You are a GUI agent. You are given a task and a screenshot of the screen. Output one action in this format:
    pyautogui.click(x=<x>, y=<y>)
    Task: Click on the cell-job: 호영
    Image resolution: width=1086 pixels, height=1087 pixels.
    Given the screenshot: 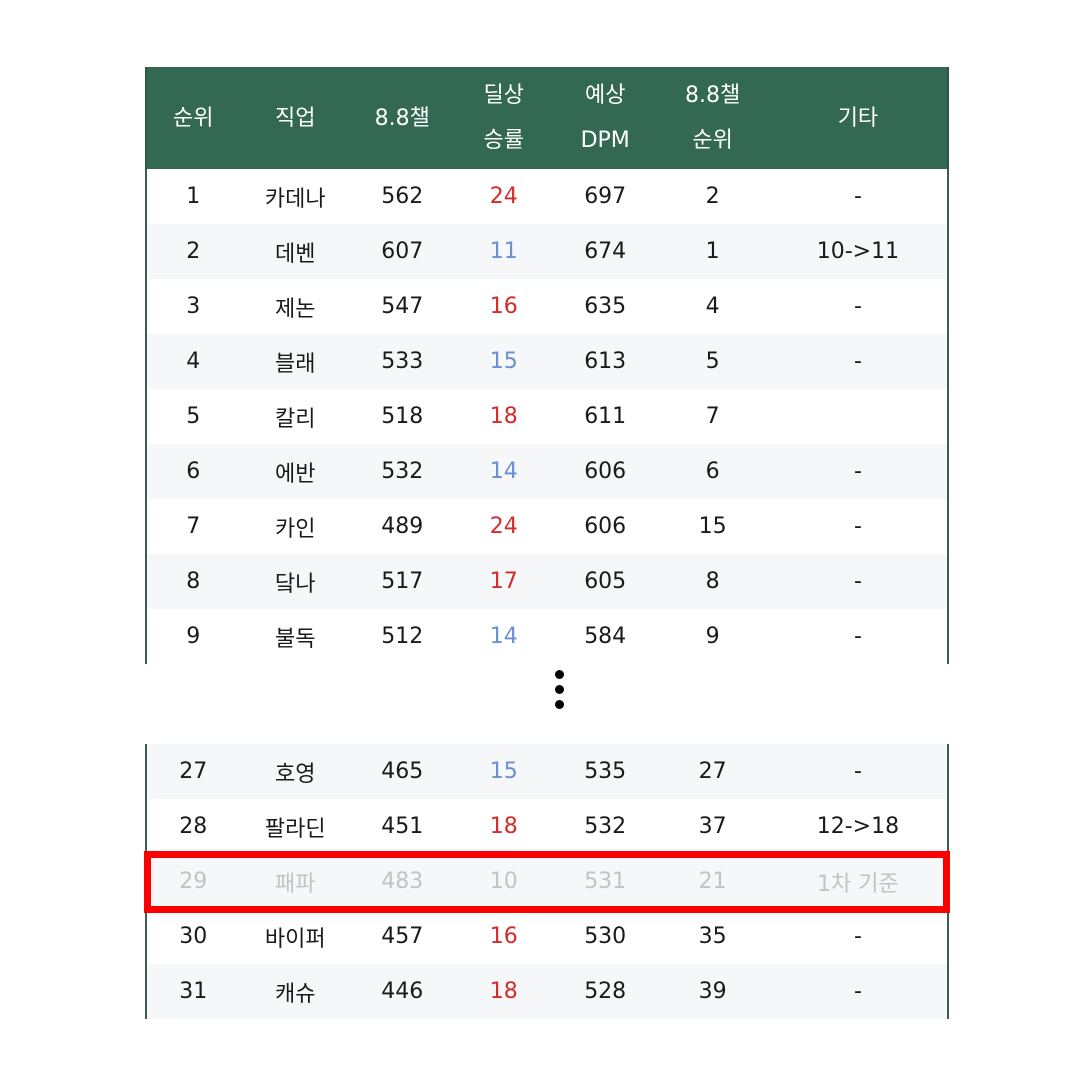 What is the action you would take?
    pyautogui.click(x=295, y=774)
    